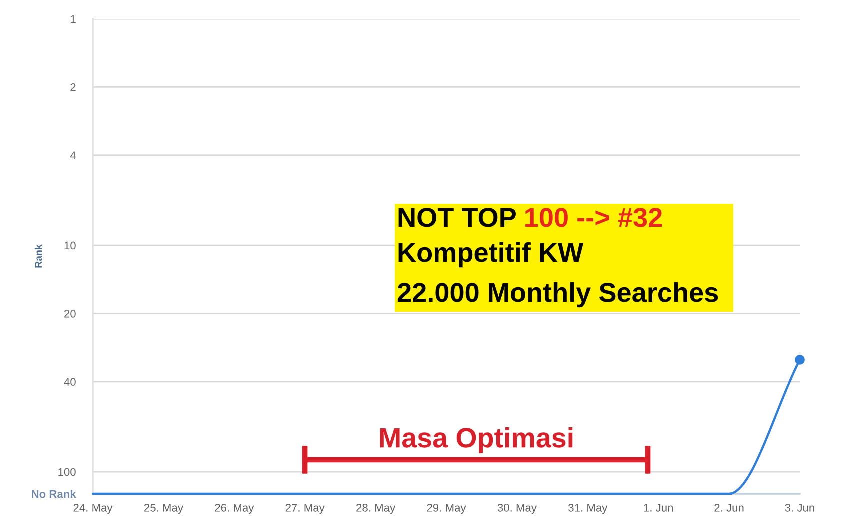  Describe the element at coordinates (70, 382) in the screenshot. I see `y-tick-label: 40` at that location.